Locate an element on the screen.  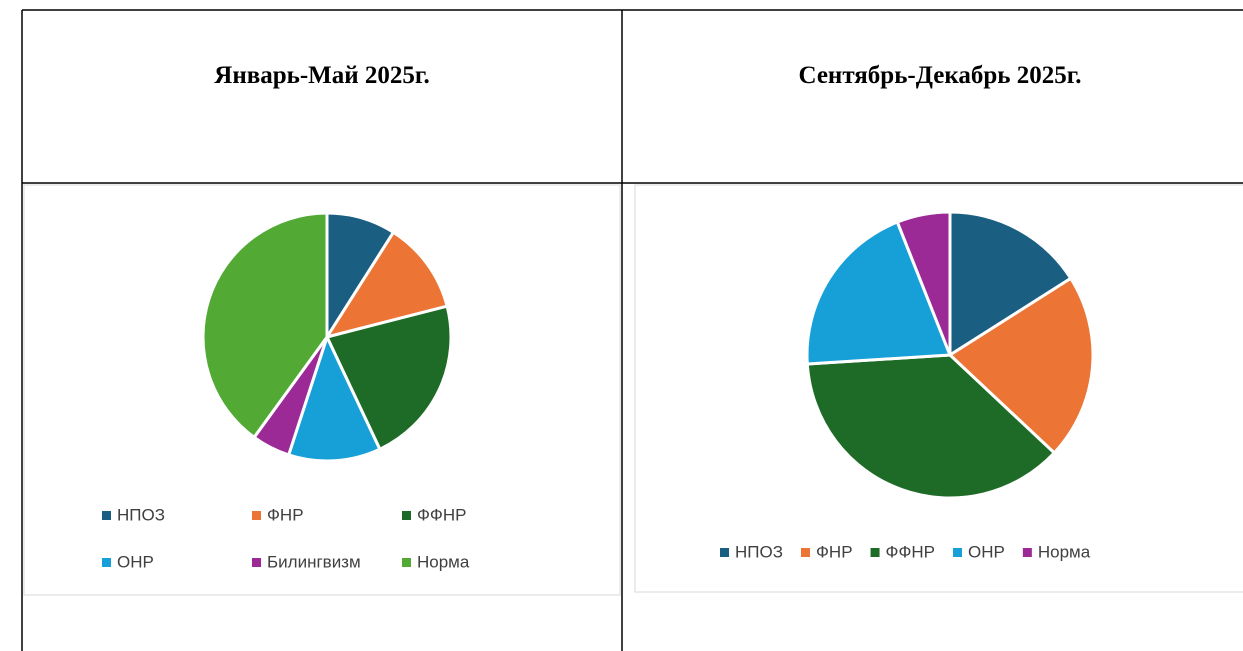
legend-label: Билингвизм is located at coordinates (314, 561).